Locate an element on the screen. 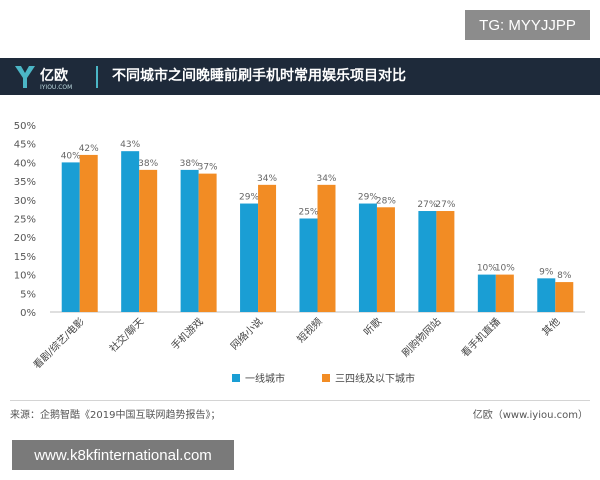  data-label: 43% is located at coordinates (130, 145).